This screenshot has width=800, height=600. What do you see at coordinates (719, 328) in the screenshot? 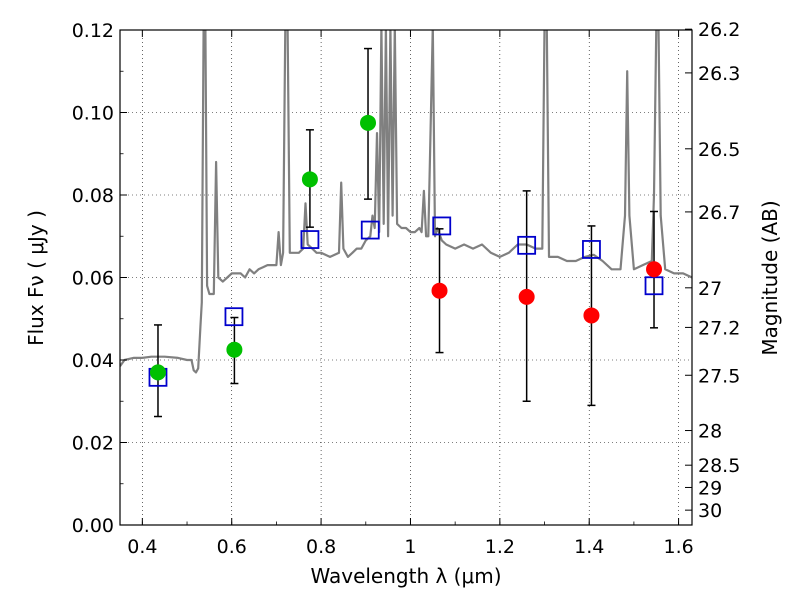
I see `right-tick-label: 27.2` at bounding box center [719, 328].